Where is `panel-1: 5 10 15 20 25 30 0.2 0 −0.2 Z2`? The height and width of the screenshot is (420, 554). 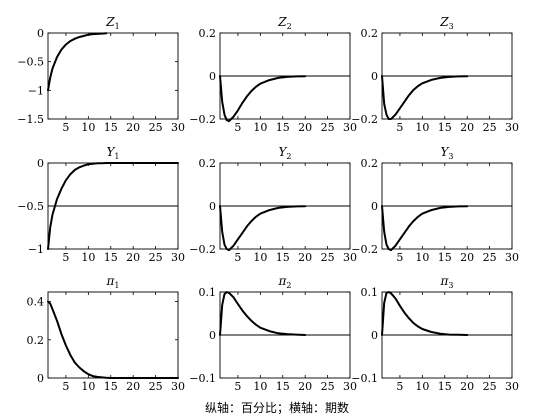
panel-1: 5 10 15 20 25 30 0.2 0 −0.2 Z2 is located at coordinates (273, 74).